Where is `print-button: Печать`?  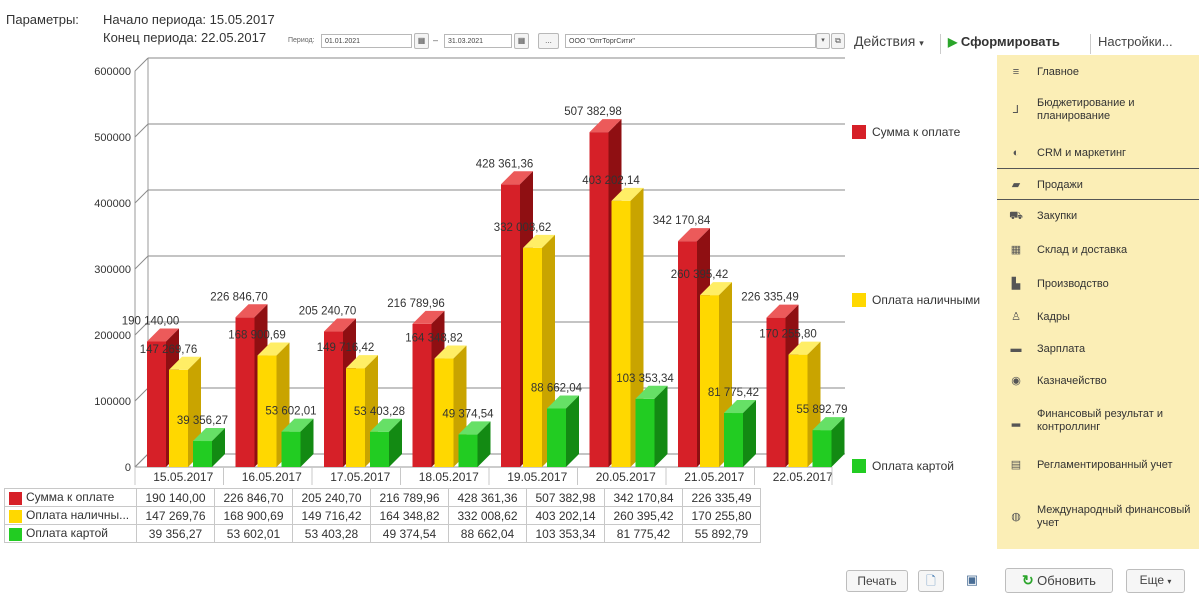
print-button: Печать is located at coordinates (877, 581).